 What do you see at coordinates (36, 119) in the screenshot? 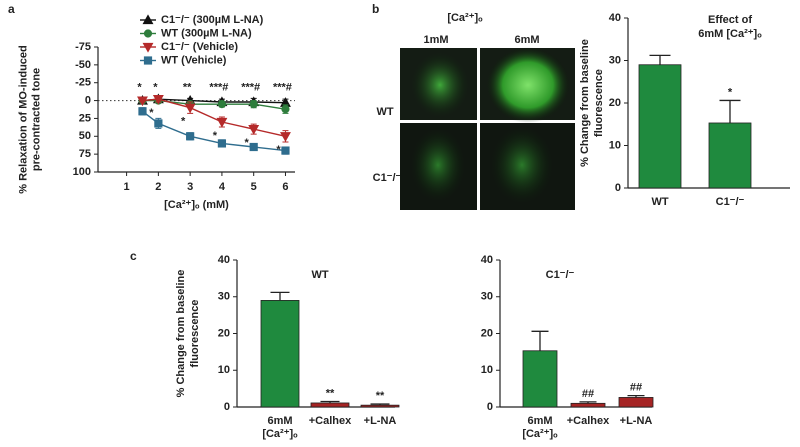
I see `y-axis-label: pre-contracted tone` at bounding box center [36, 119].